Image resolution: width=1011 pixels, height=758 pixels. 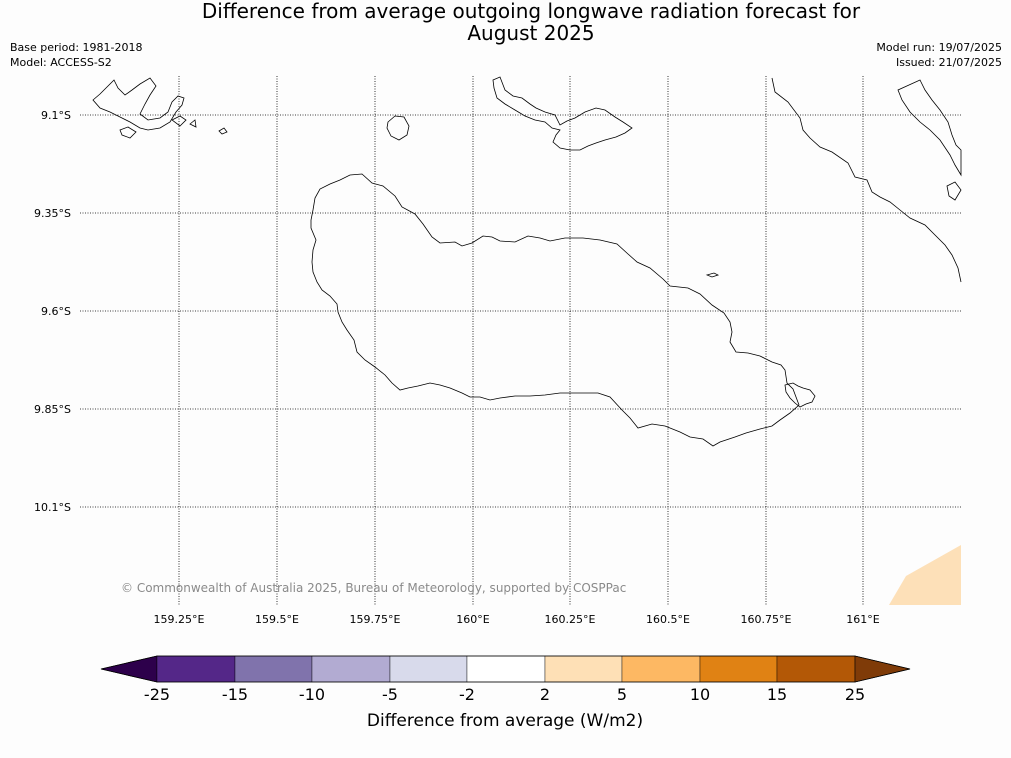 I want to click on coastline-nw-islet-a, so click(x=128, y=132).